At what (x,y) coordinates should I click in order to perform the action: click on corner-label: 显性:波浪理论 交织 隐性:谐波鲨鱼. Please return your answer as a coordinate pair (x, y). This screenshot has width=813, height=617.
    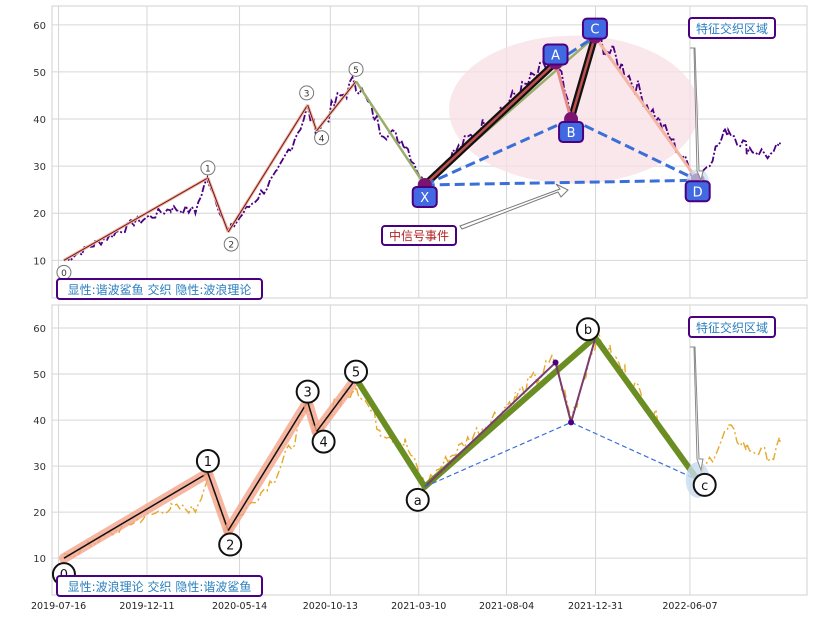
    Looking at the image, I should click on (160, 586).